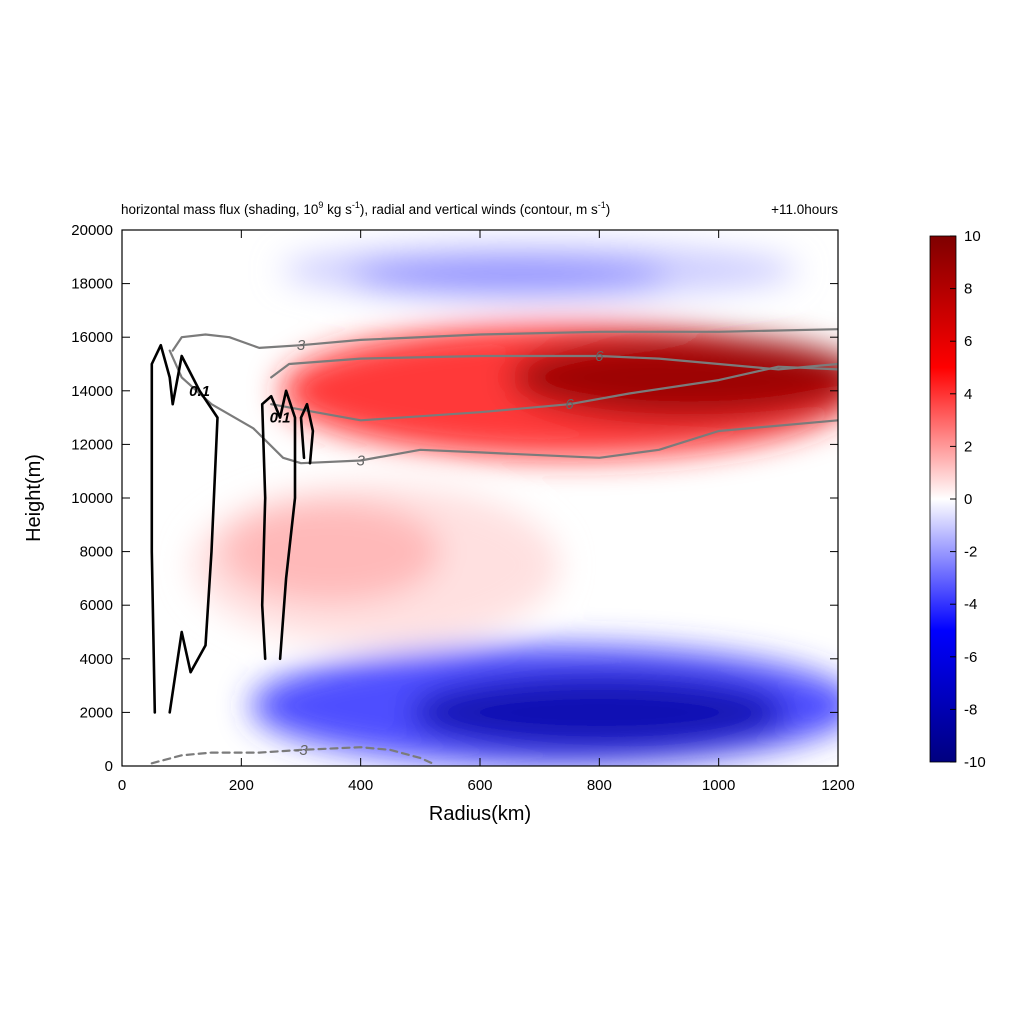 The height and width of the screenshot is (1024, 1024). I want to click on colorbar-tick-label-6: -2, so click(970, 552).